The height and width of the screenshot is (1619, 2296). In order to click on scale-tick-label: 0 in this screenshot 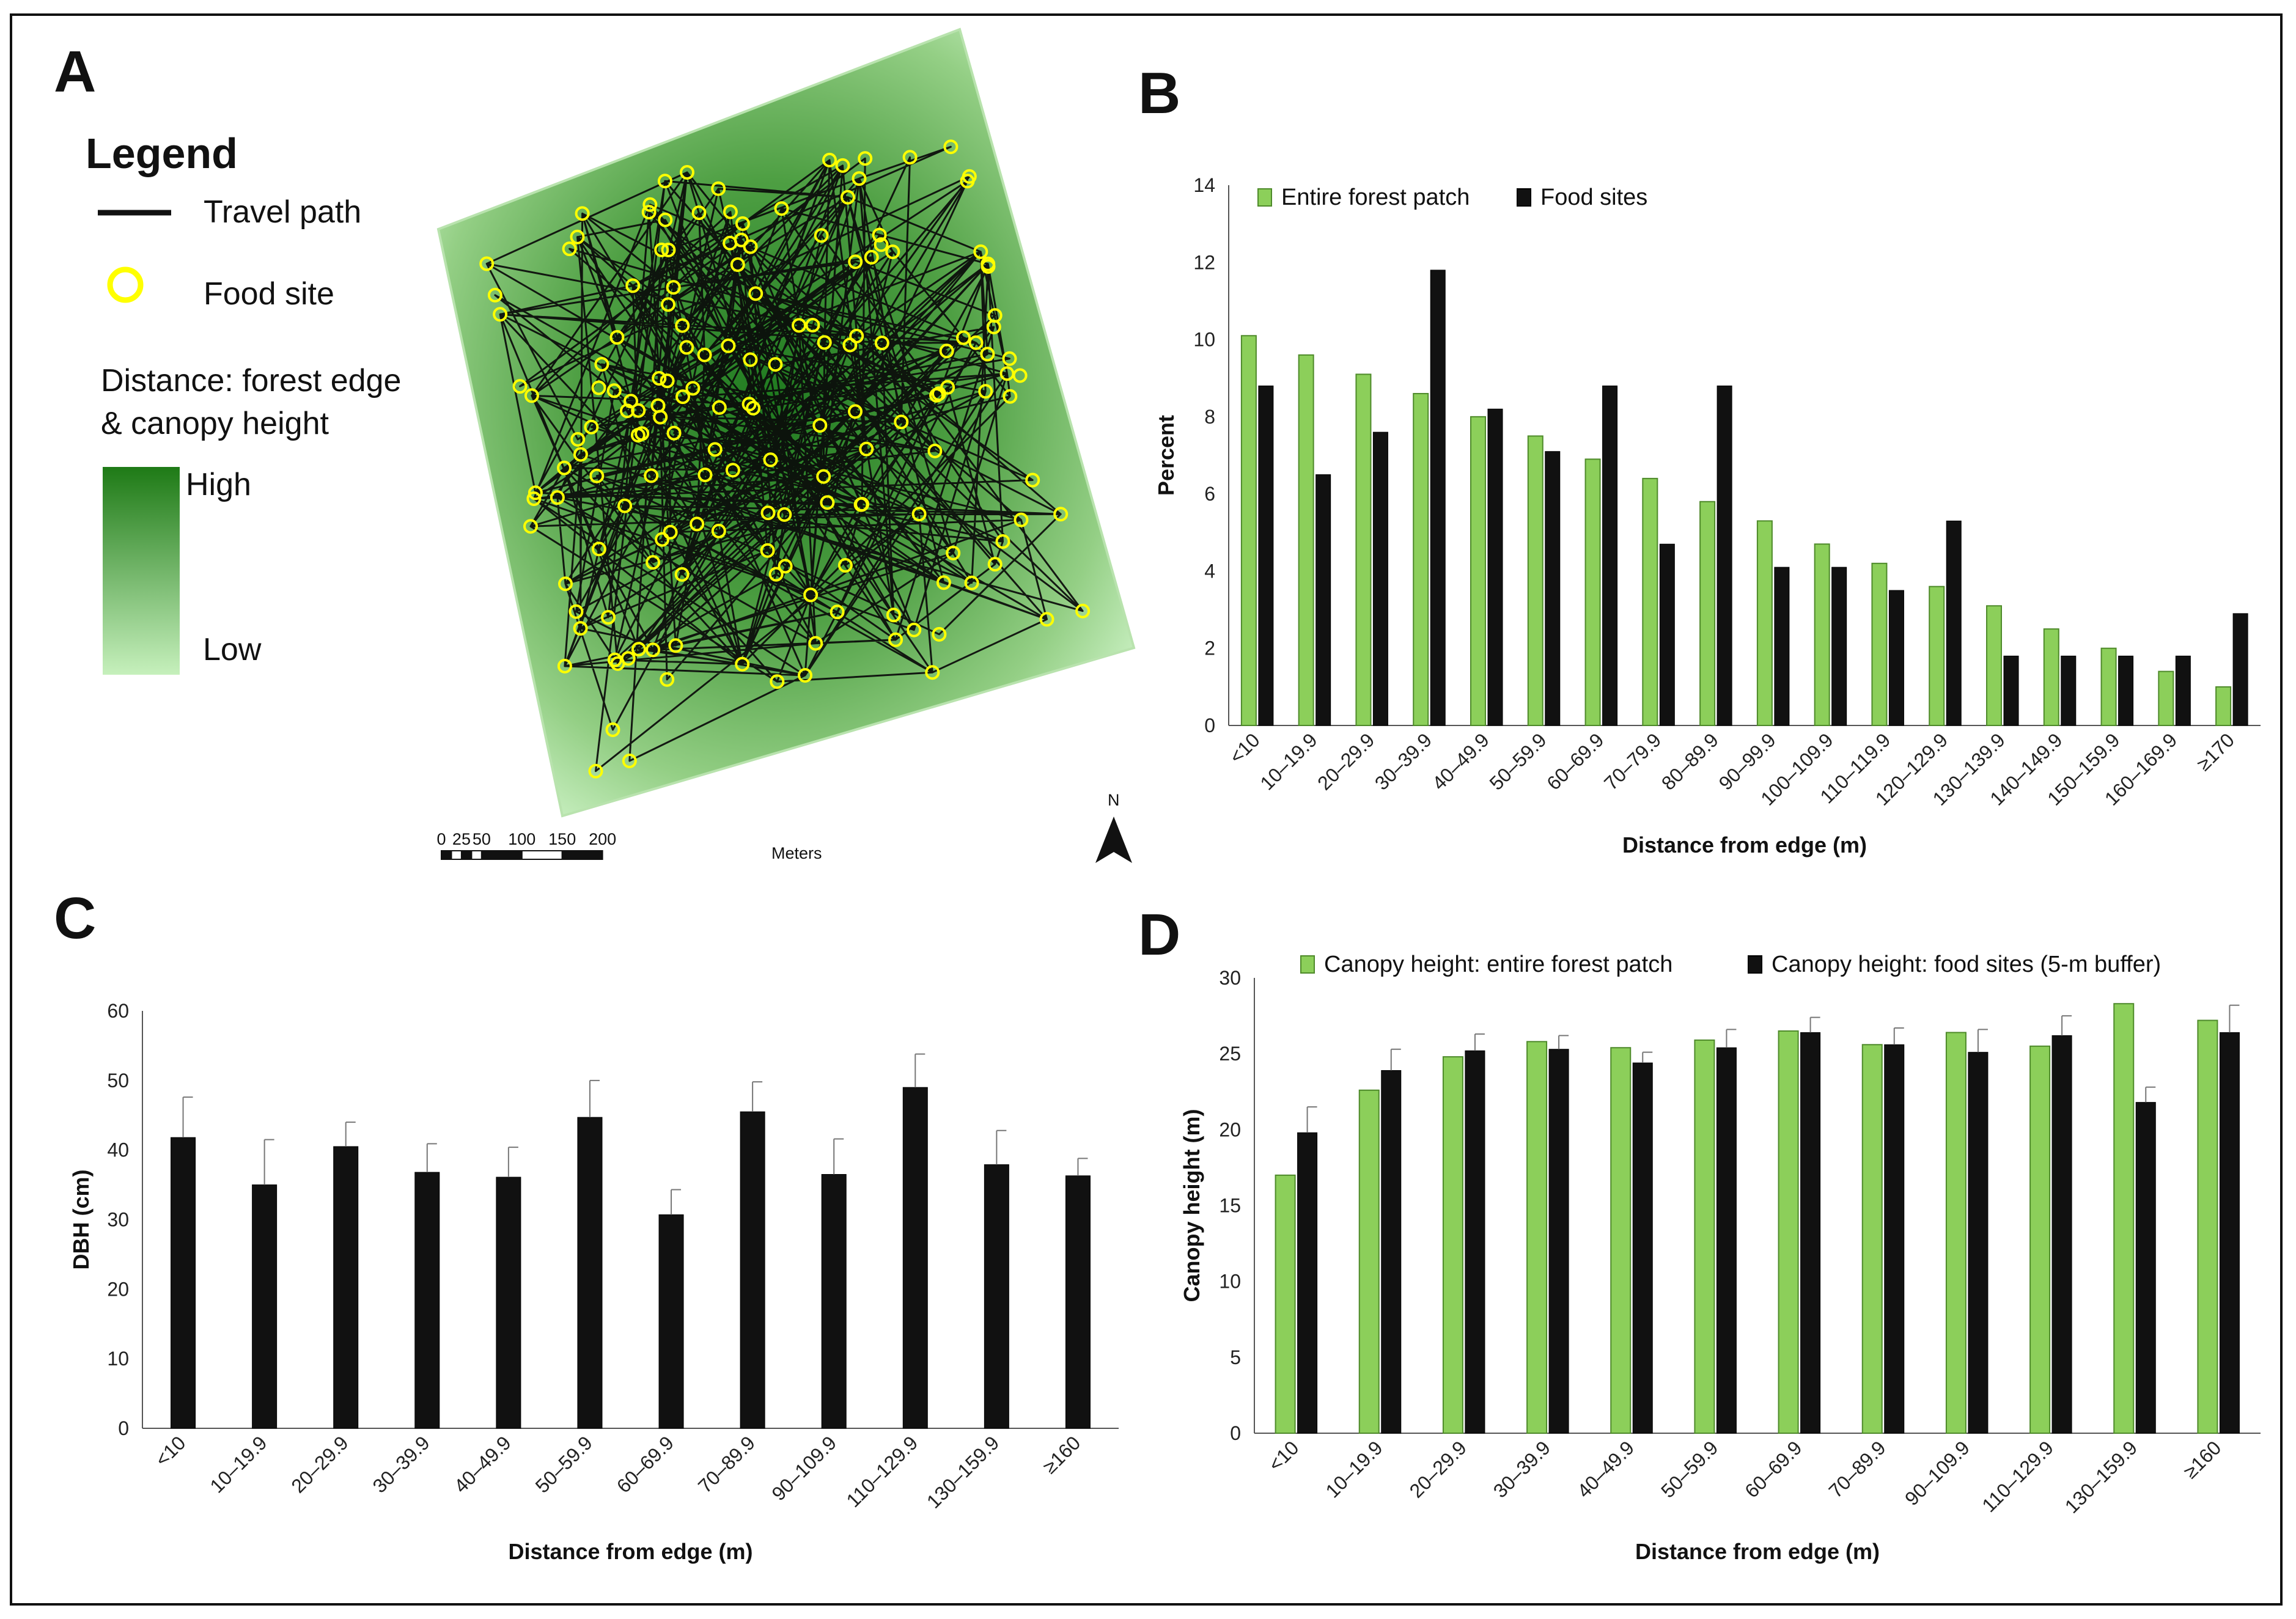, I will do `click(441, 839)`.